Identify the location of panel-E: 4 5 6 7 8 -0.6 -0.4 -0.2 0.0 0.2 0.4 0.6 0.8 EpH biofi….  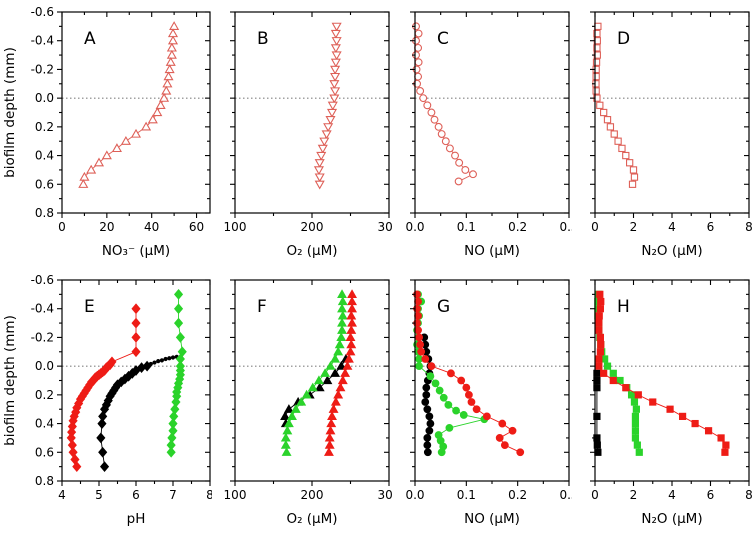
(107, 400).